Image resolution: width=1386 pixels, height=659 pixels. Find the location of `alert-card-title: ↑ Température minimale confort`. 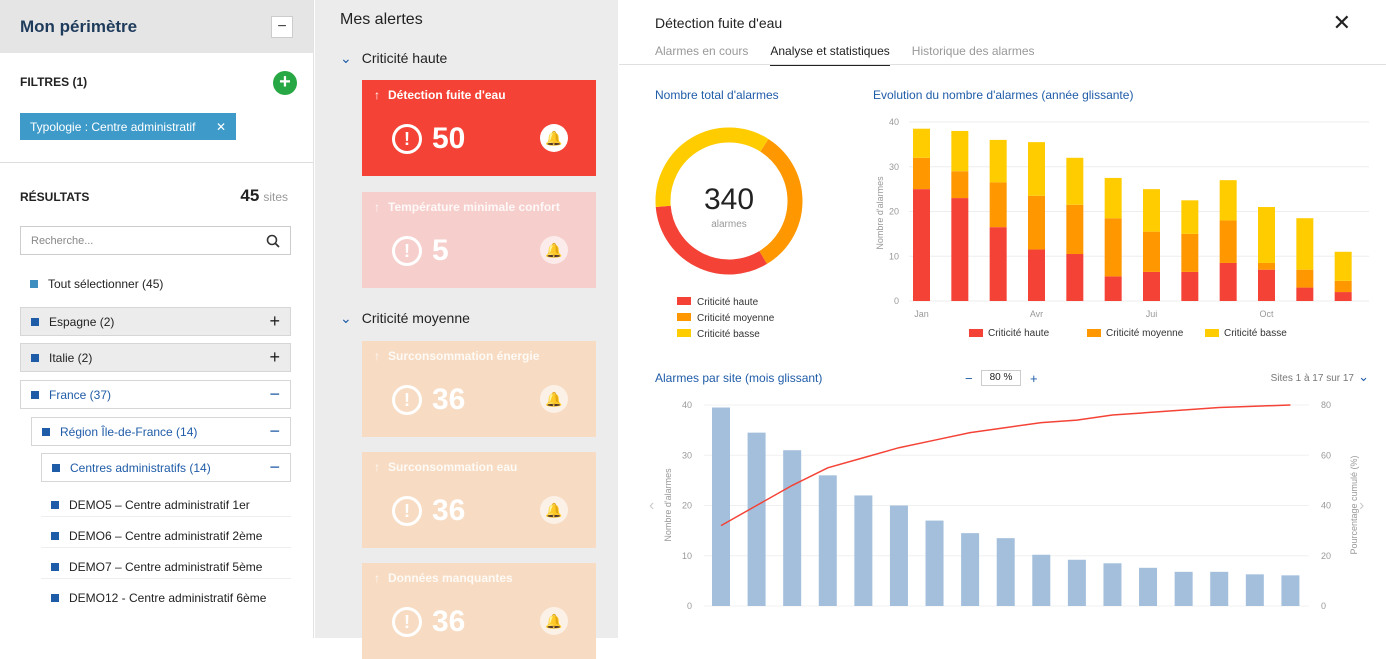

alert-card-title: ↑ Température minimale confort is located at coordinates (467, 207).